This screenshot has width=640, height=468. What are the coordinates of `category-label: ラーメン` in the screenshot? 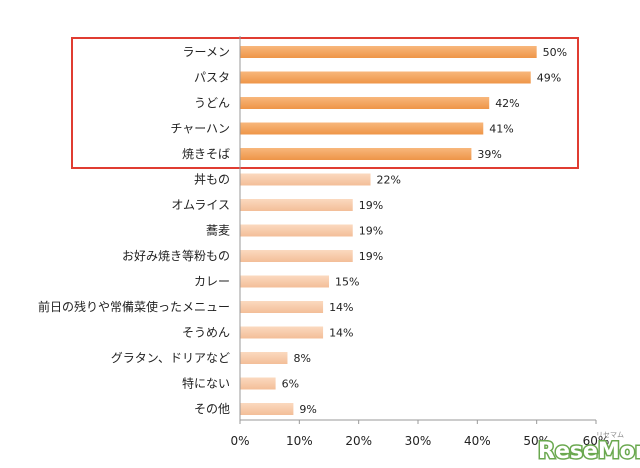 It's located at (206, 52).